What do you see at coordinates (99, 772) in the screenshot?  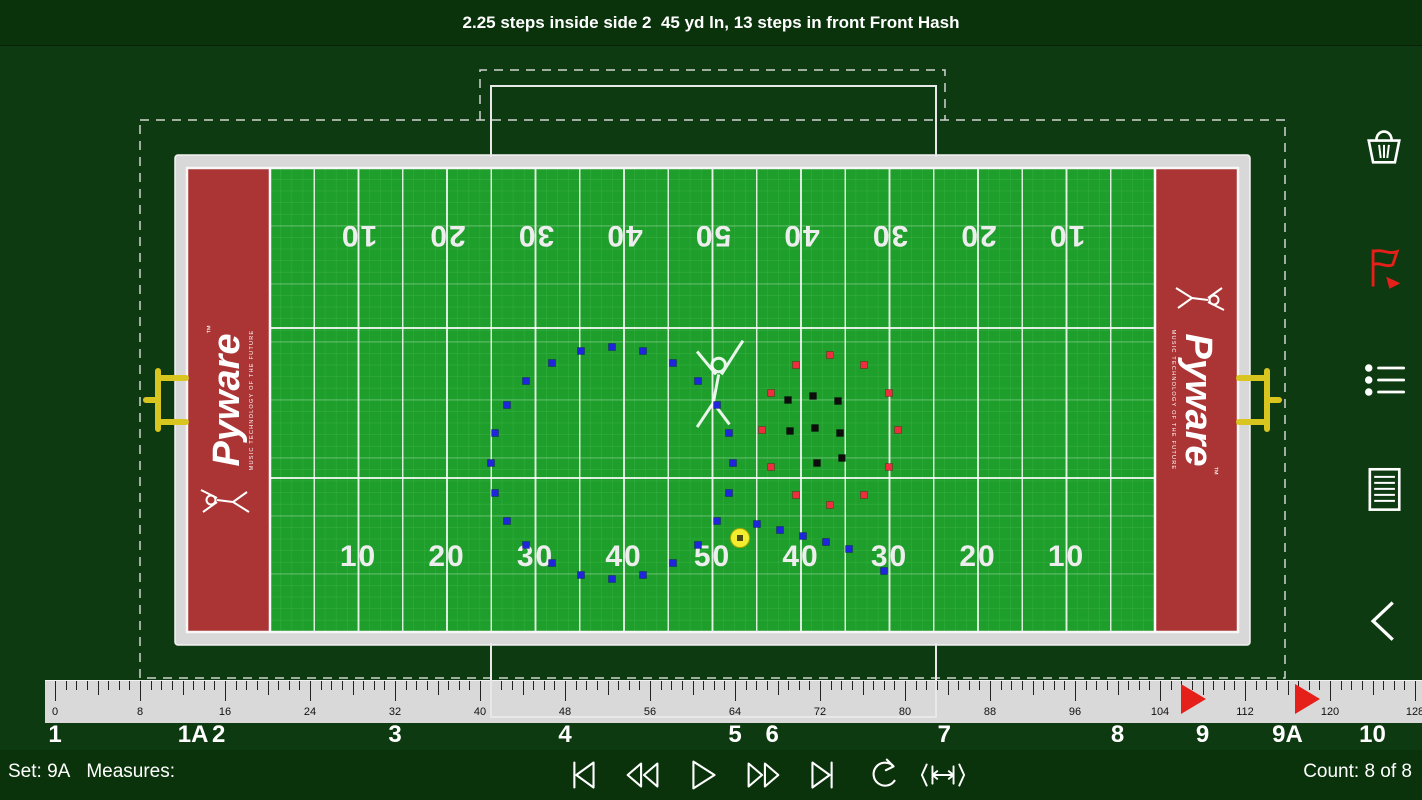 I see `status-left: Set: 9A Measures:` at bounding box center [99, 772].